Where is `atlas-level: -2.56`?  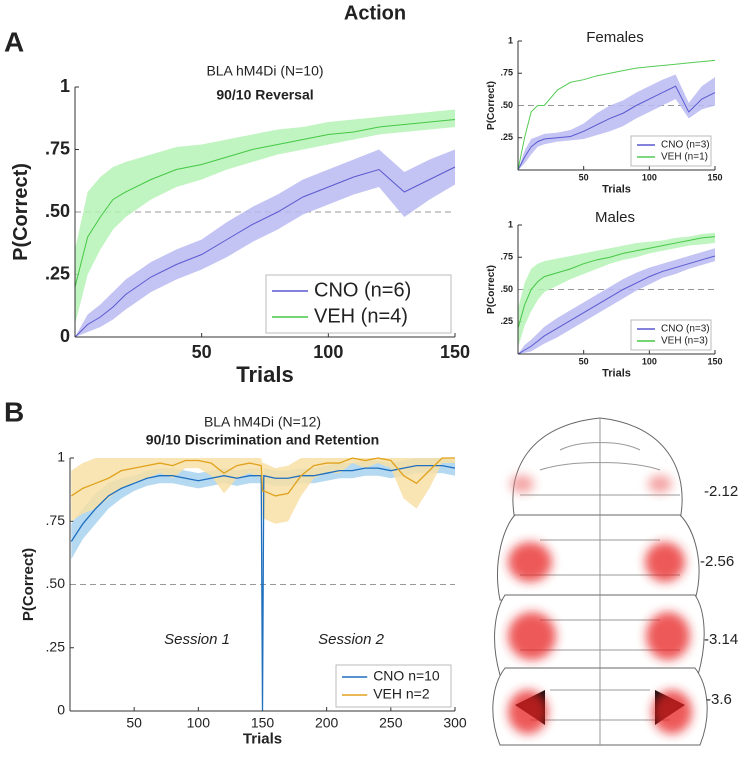
atlas-level: -2.56 is located at coordinates (717, 561).